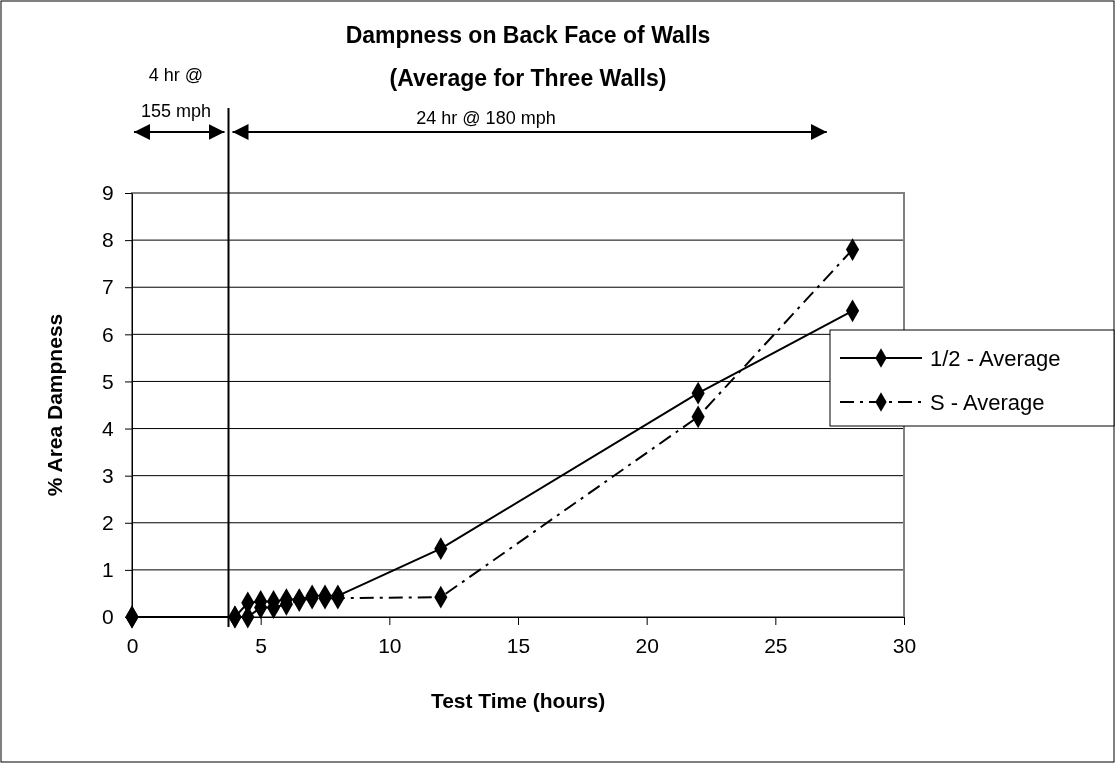 Image resolution: width=1115 pixels, height=763 pixels. What do you see at coordinates (390, 646) in the screenshot?
I see `x-tick-label: 10` at bounding box center [390, 646].